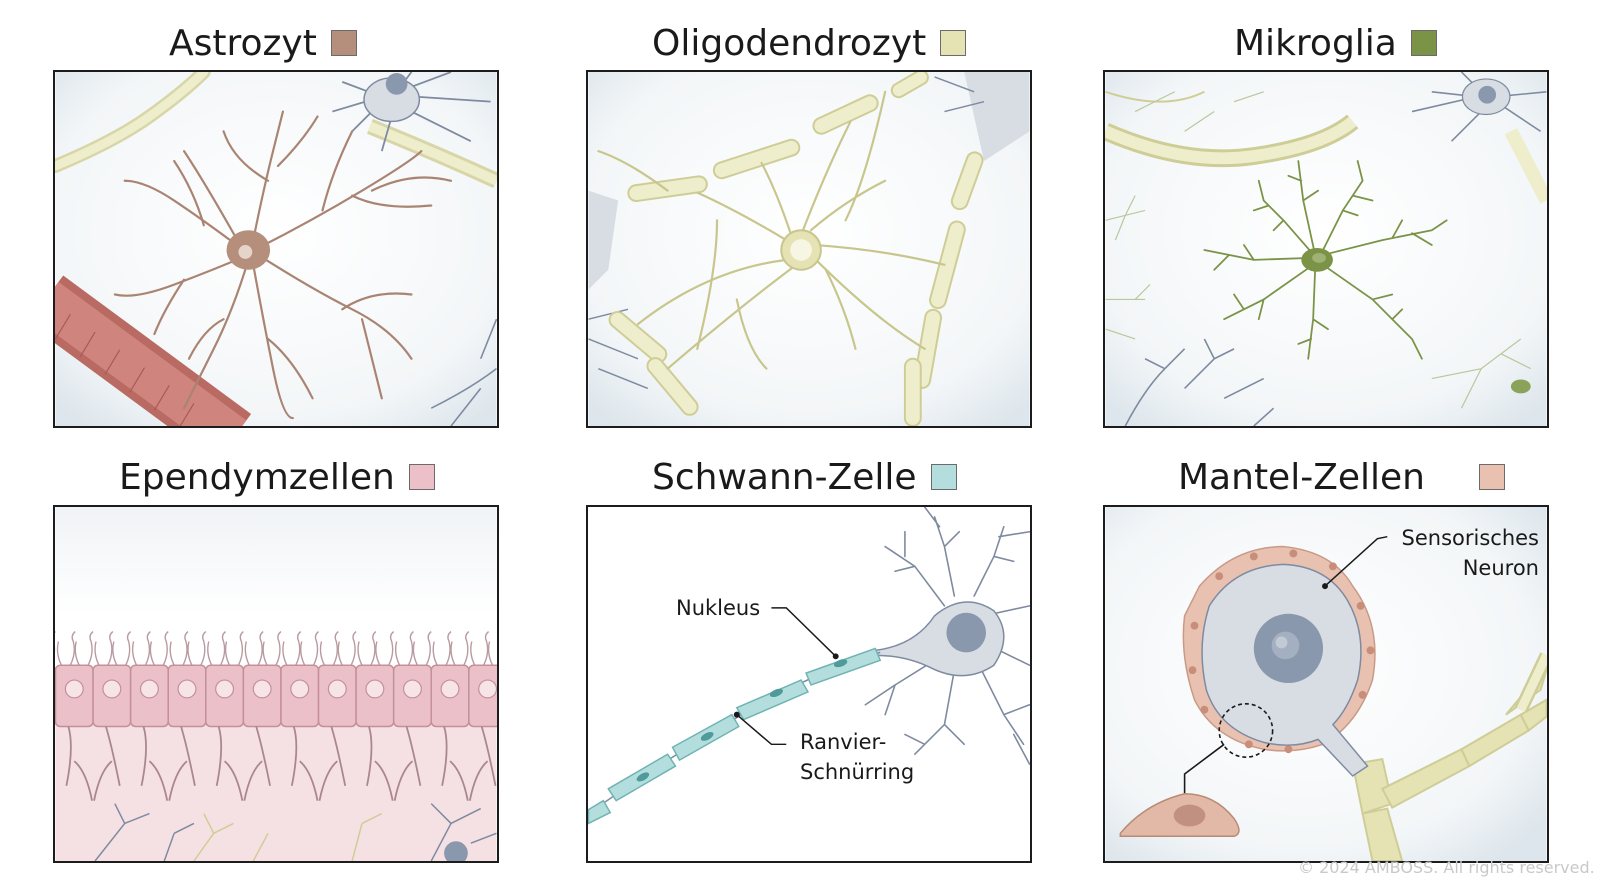 The width and height of the screenshot is (1600, 881). What do you see at coordinates (784, 477) in the screenshot?
I see `title-schwann-text: Schwann-Zelle` at bounding box center [784, 477].